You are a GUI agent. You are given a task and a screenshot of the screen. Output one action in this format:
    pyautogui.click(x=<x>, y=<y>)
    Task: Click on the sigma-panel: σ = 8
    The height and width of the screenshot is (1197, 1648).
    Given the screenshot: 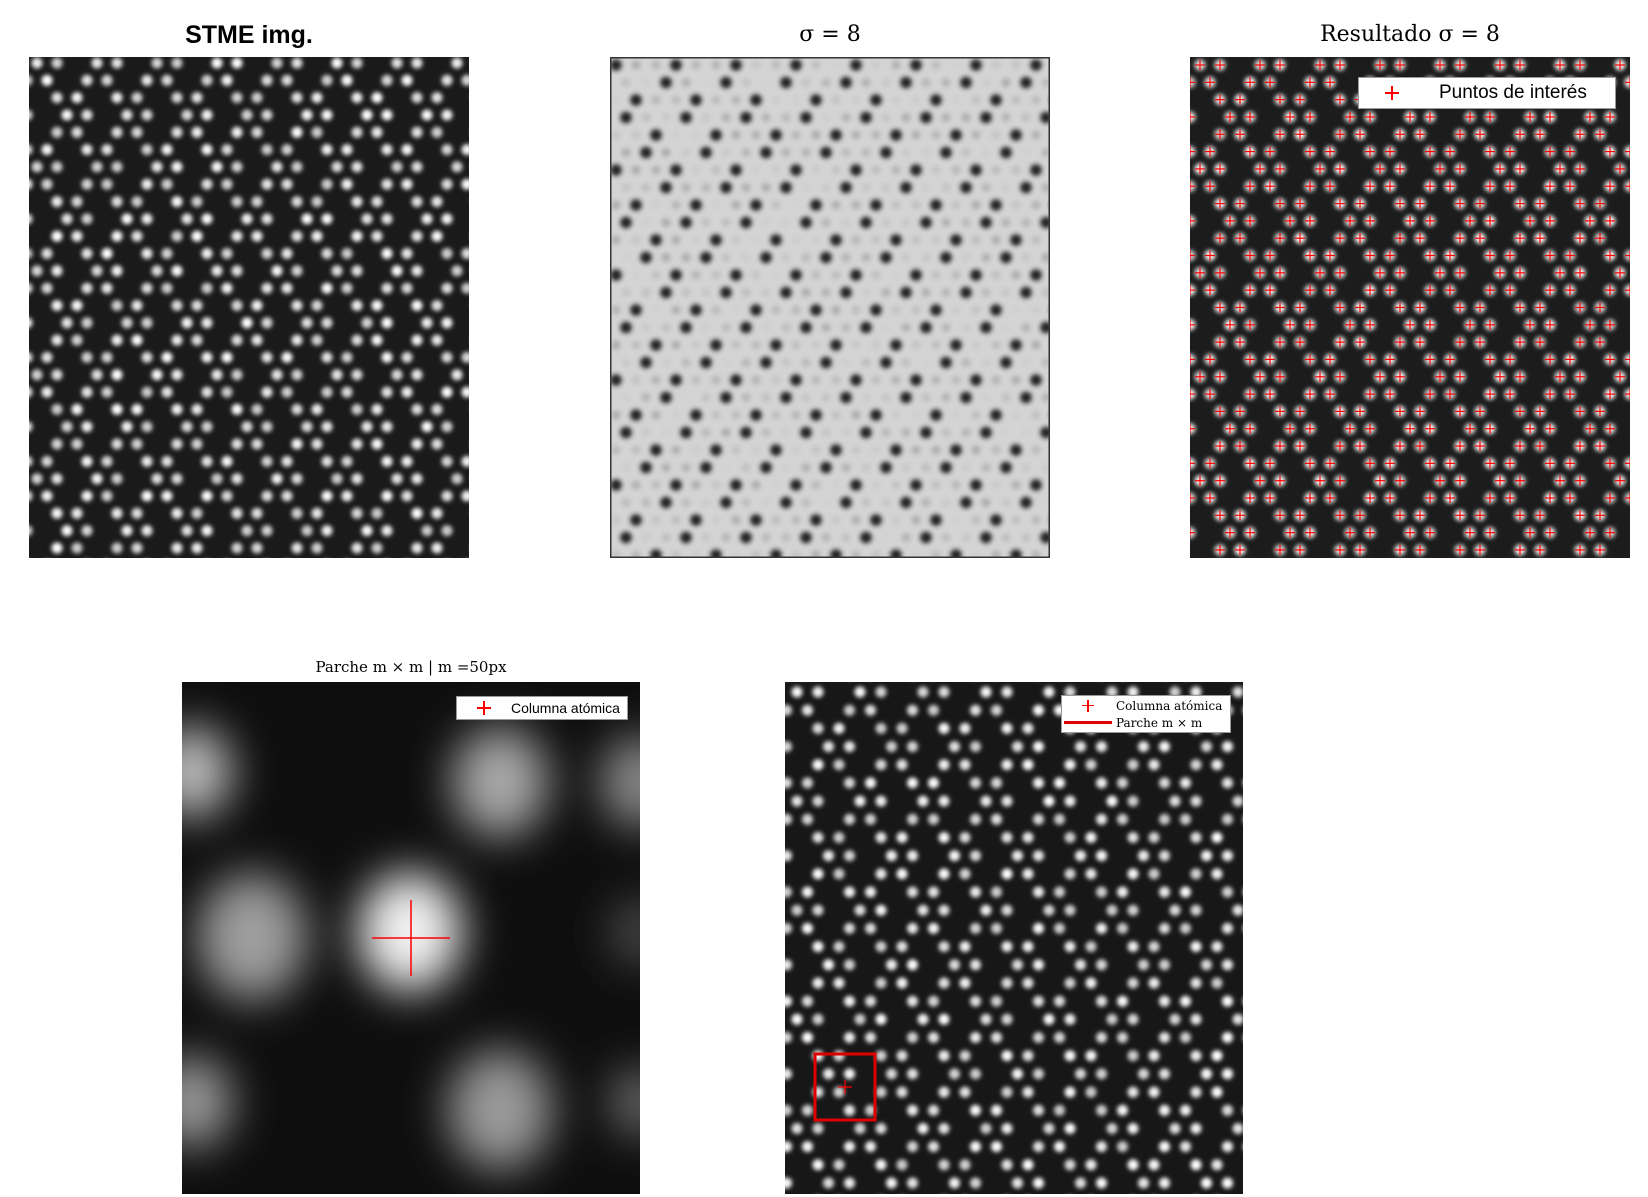 What is the action you would take?
    pyautogui.click(x=830, y=290)
    